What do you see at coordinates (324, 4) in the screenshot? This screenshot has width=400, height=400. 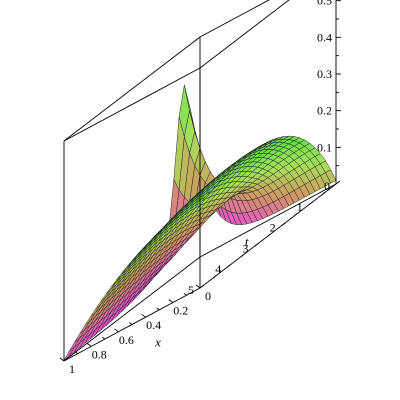 I see `z-tick-label-4: 0.5` at bounding box center [324, 4].